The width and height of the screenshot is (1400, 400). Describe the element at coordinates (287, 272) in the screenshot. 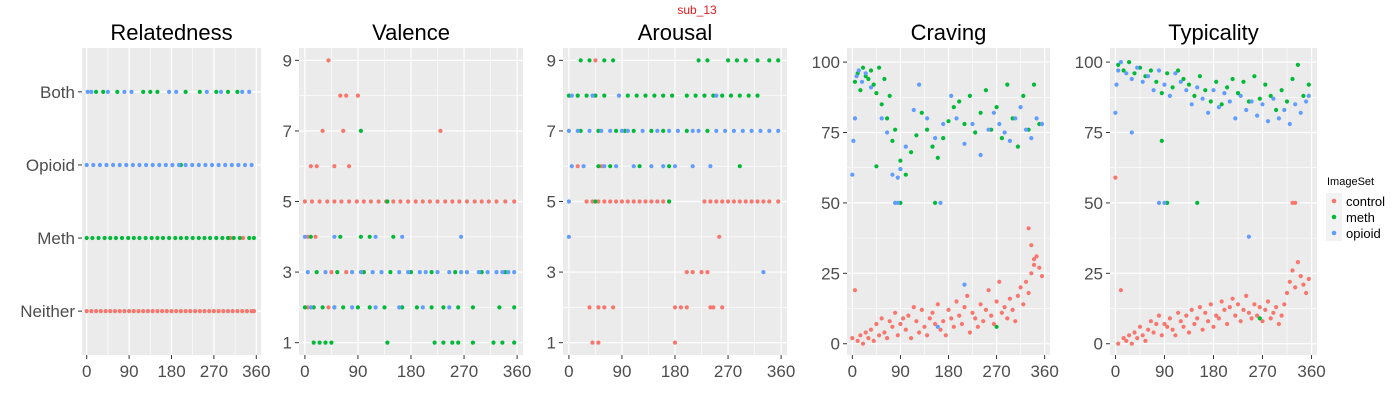

I see `y-tick-label: 3` at that location.